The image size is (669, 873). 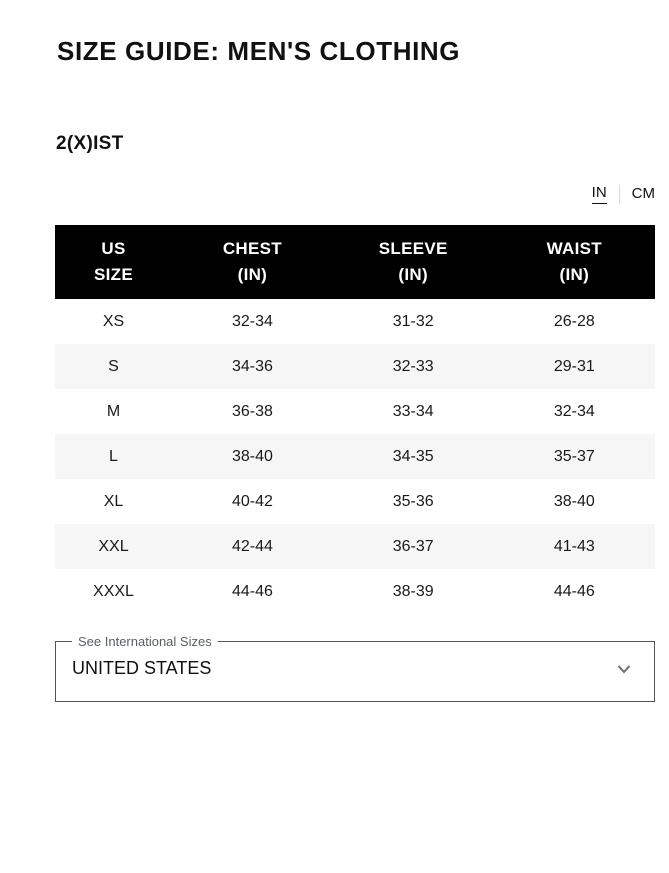 What do you see at coordinates (113, 248) in the screenshot?
I see `header-line: US` at bounding box center [113, 248].